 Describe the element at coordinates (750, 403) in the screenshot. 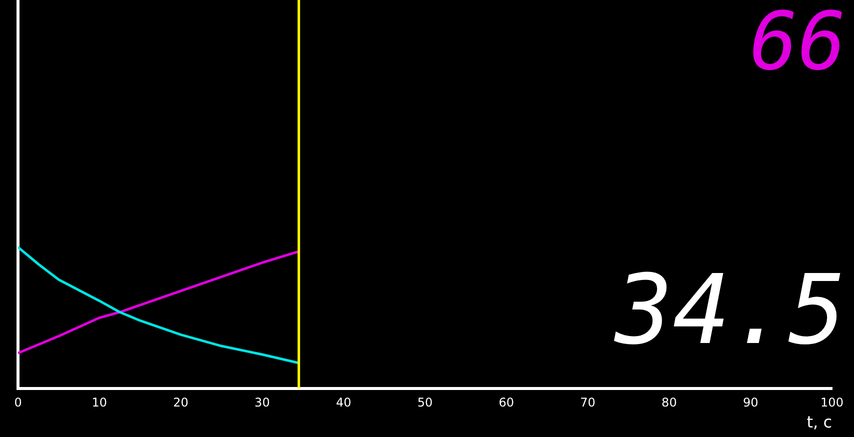

I see `x-tick-label: 90` at that location.